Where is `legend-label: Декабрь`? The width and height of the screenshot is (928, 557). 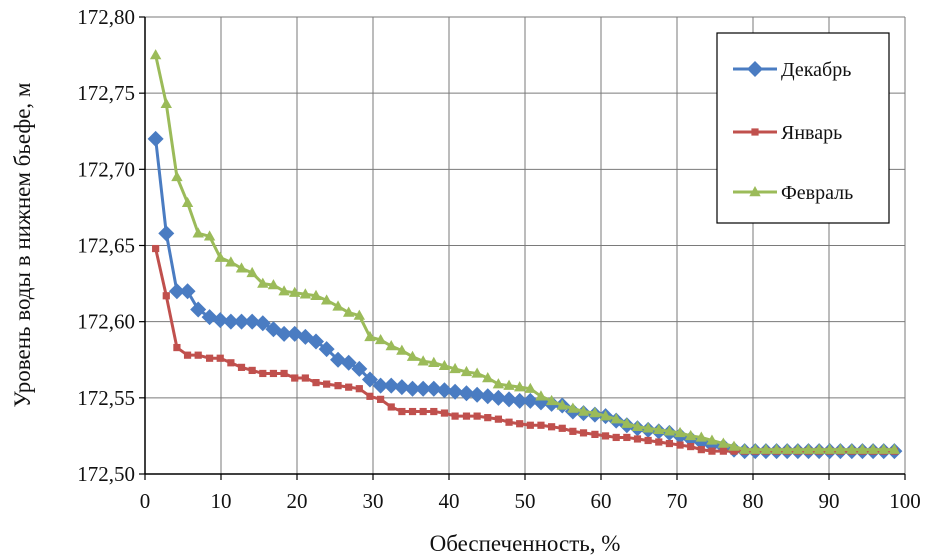 legend-label: Декабрь is located at coordinates (816, 70).